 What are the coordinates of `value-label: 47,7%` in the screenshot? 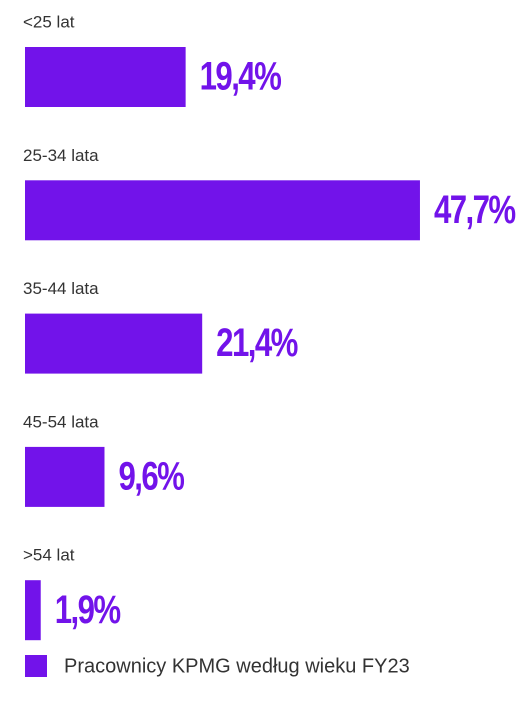 It's located at (474, 209).